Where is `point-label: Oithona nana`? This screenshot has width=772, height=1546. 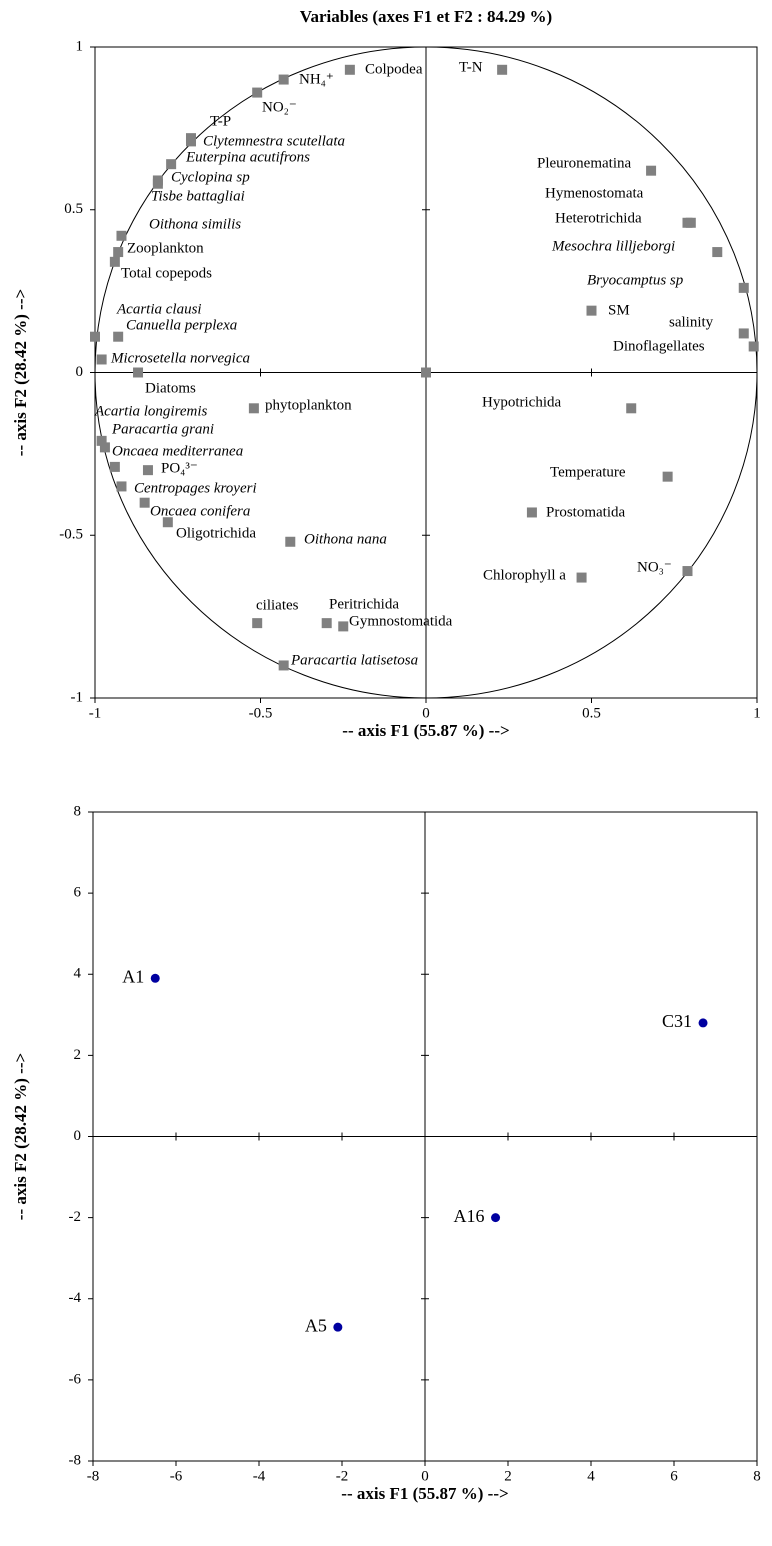
point-label: Oithona nana is located at coordinates (345, 539).